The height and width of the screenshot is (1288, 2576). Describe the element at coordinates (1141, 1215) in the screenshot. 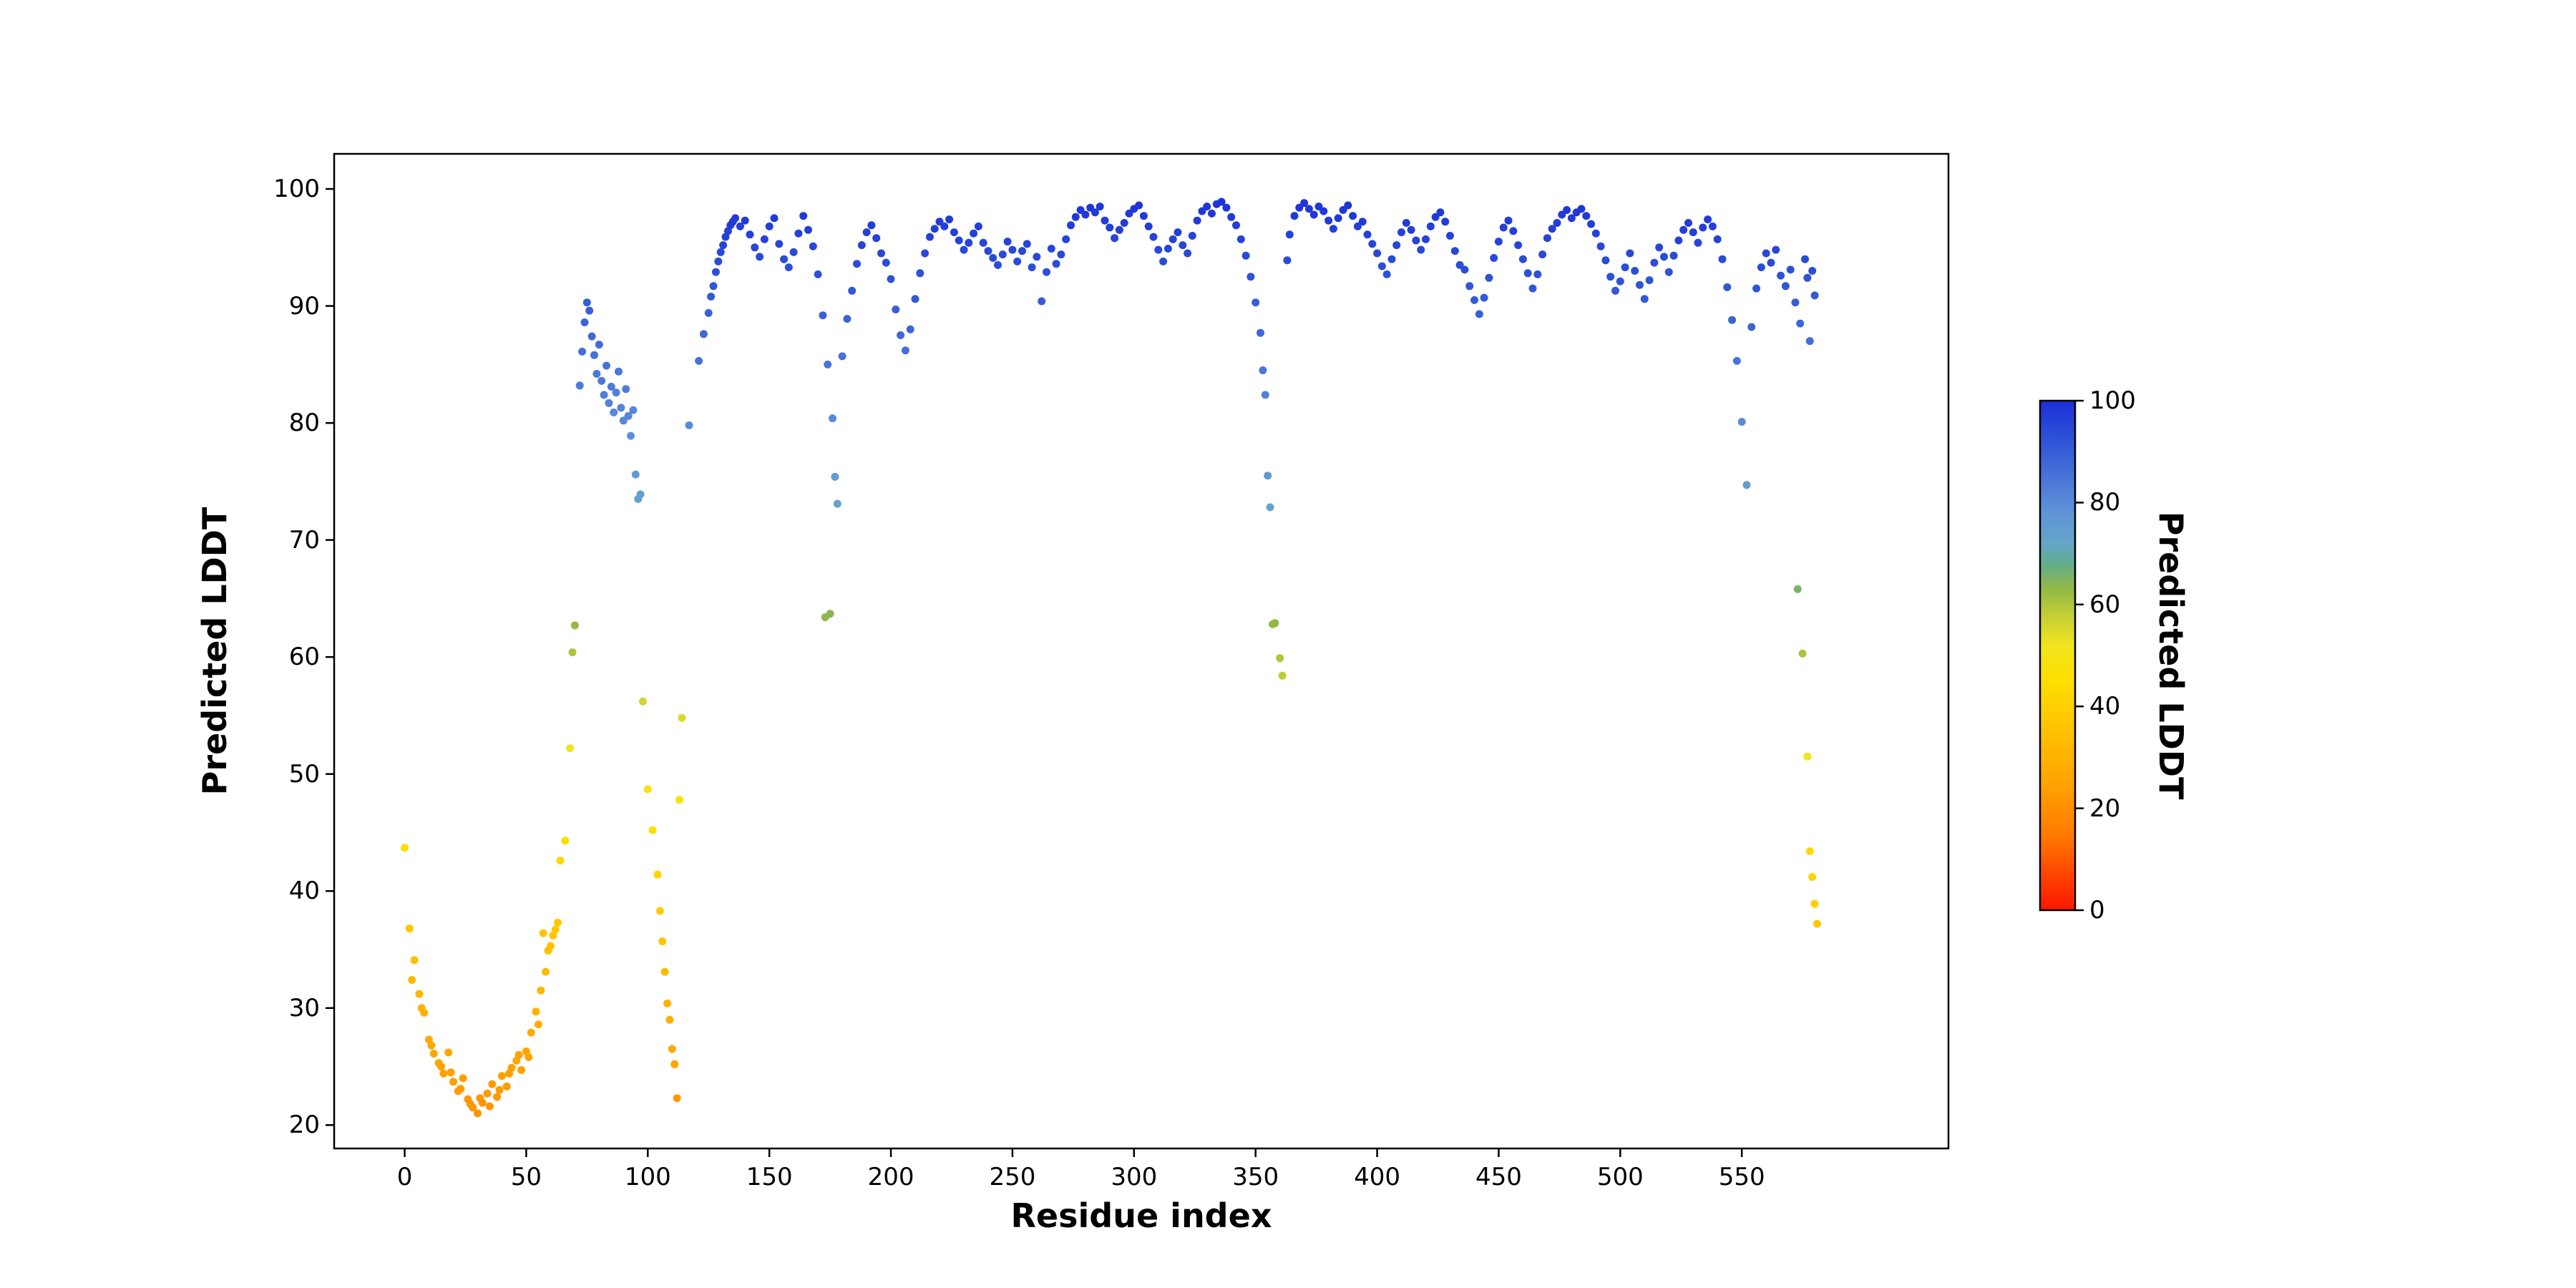

I see `x-axis-label: Residue index` at that location.